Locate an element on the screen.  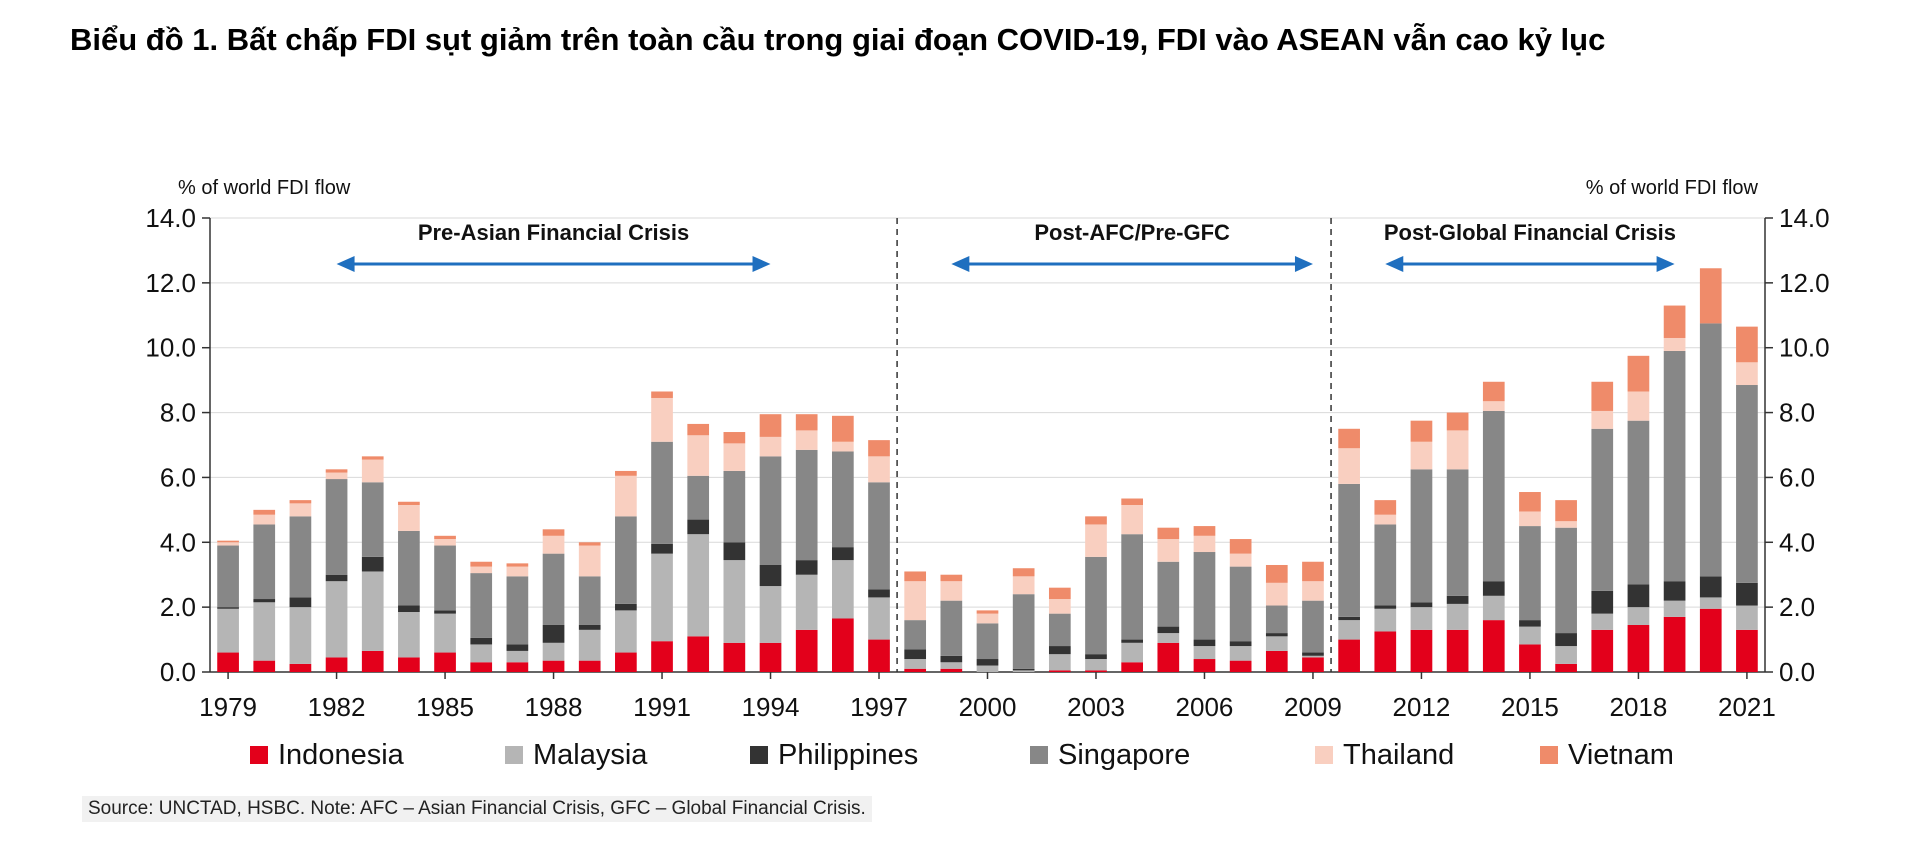
y-tick-label-left: 0.0 is located at coordinates (178, 672).